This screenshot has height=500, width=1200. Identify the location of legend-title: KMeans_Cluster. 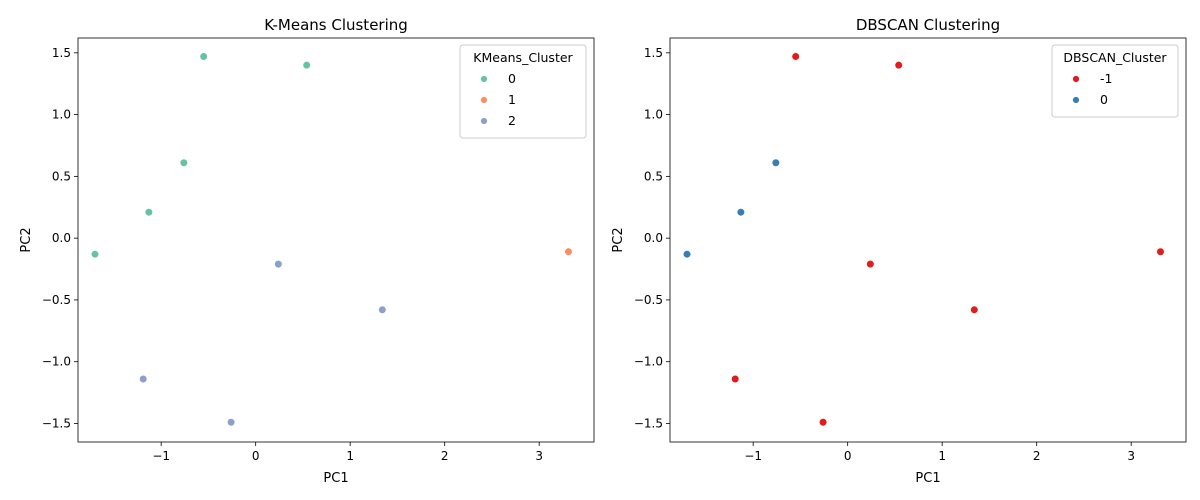
(523, 57).